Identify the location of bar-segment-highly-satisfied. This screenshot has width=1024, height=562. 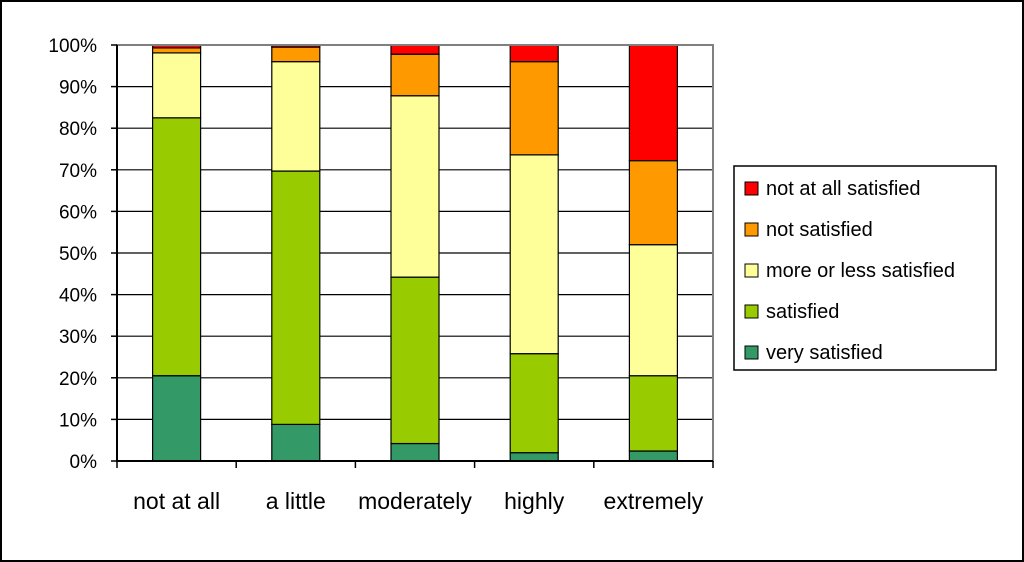
(534, 403).